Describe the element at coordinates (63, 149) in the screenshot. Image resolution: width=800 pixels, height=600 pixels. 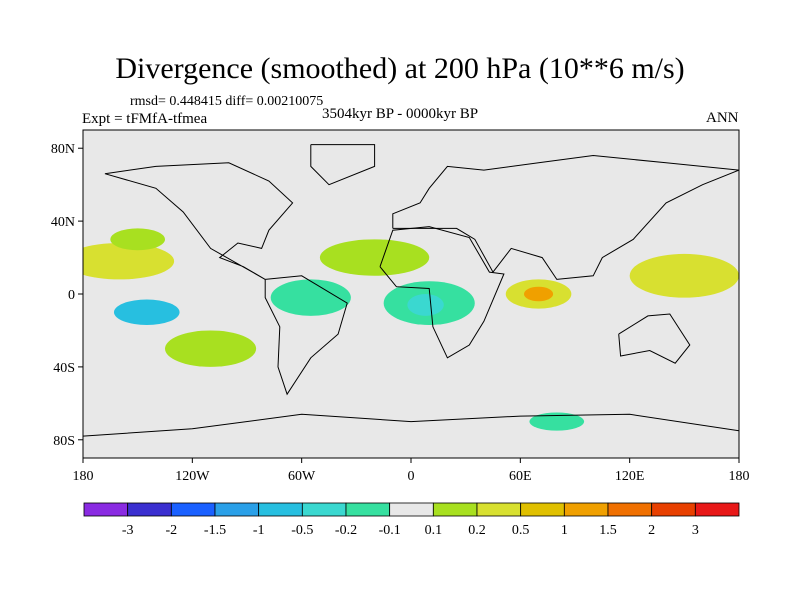
I see `lat-tick-label: 80N` at that location.